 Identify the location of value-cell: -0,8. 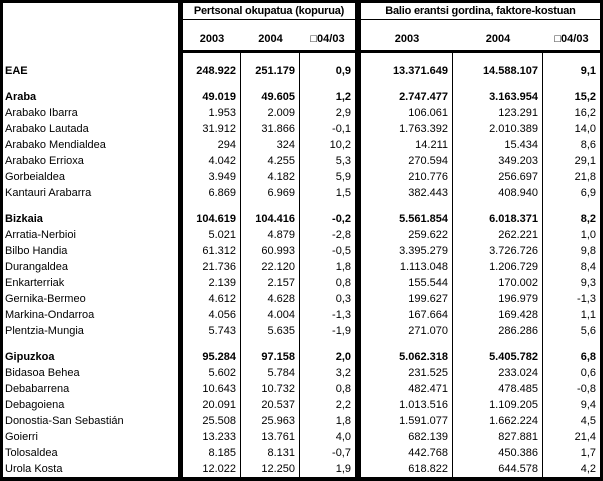
(586, 389).